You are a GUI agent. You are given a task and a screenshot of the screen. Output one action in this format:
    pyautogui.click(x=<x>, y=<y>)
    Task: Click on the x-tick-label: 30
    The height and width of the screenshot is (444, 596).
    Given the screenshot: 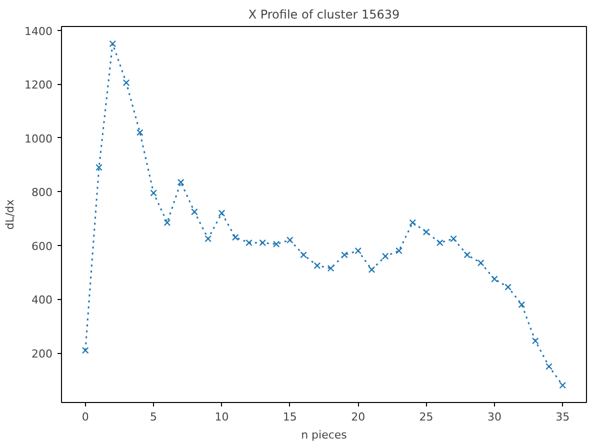 What is the action you would take?
    pyautogui.click(x=494, y=417)
    